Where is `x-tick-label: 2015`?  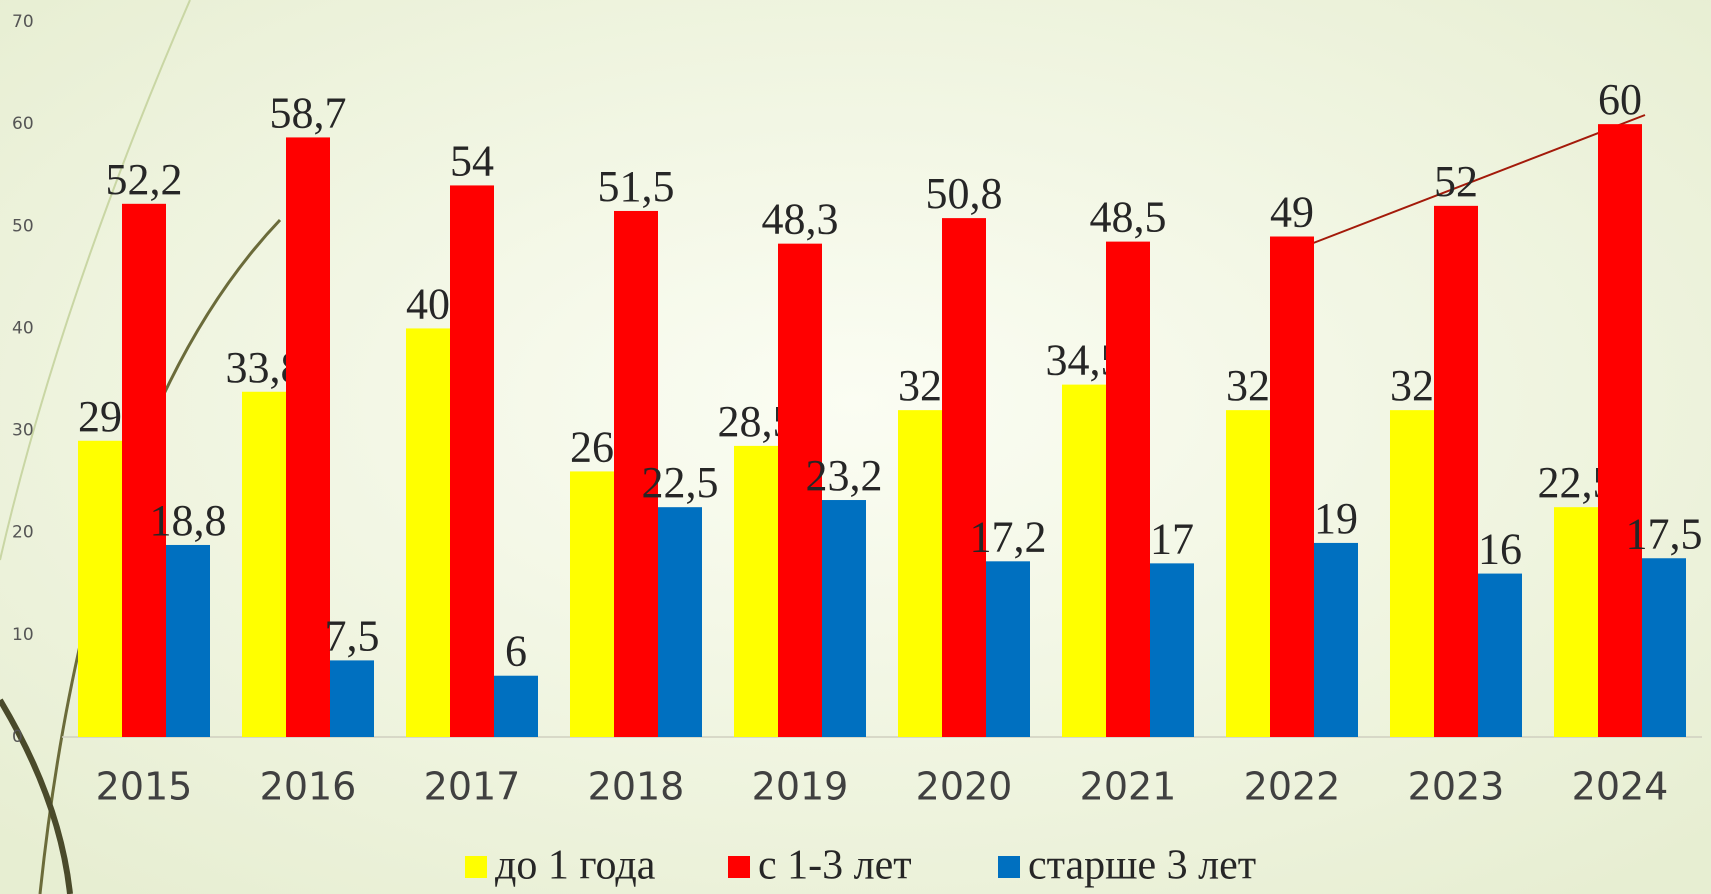
x-tick-label: 2015 is located at coordinates (144, 787).